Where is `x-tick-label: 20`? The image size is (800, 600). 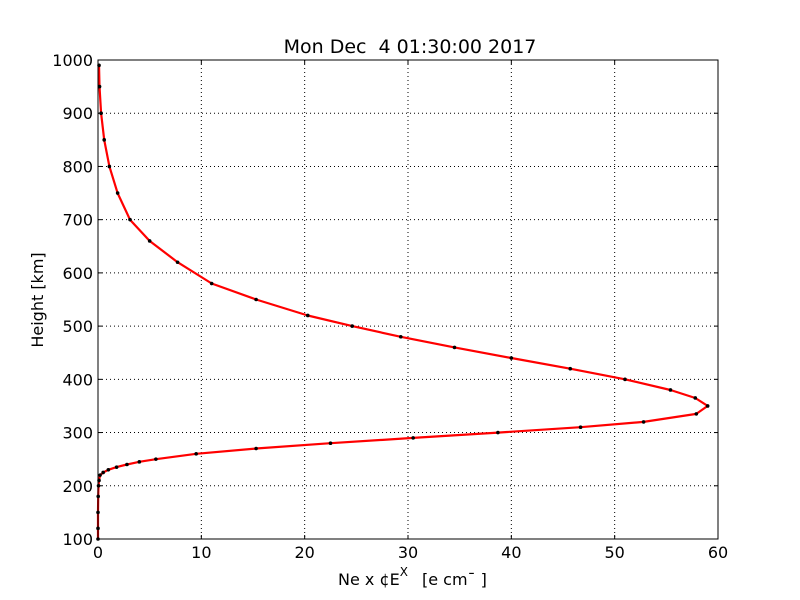
x-tick-label: 20 is located at coordinates (304, 552).